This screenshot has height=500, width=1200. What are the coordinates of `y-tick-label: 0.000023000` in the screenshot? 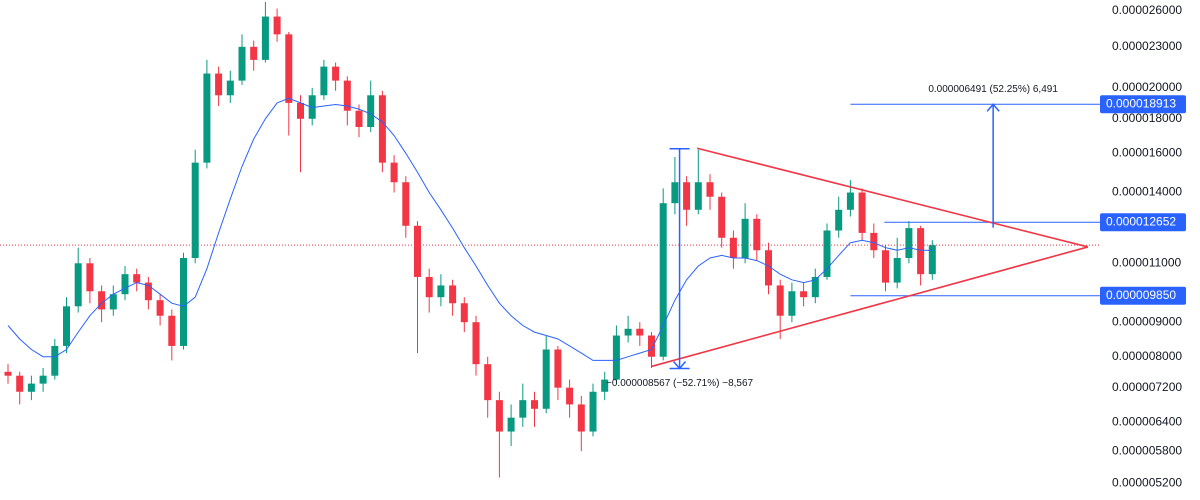 It's located at (1147, 46).